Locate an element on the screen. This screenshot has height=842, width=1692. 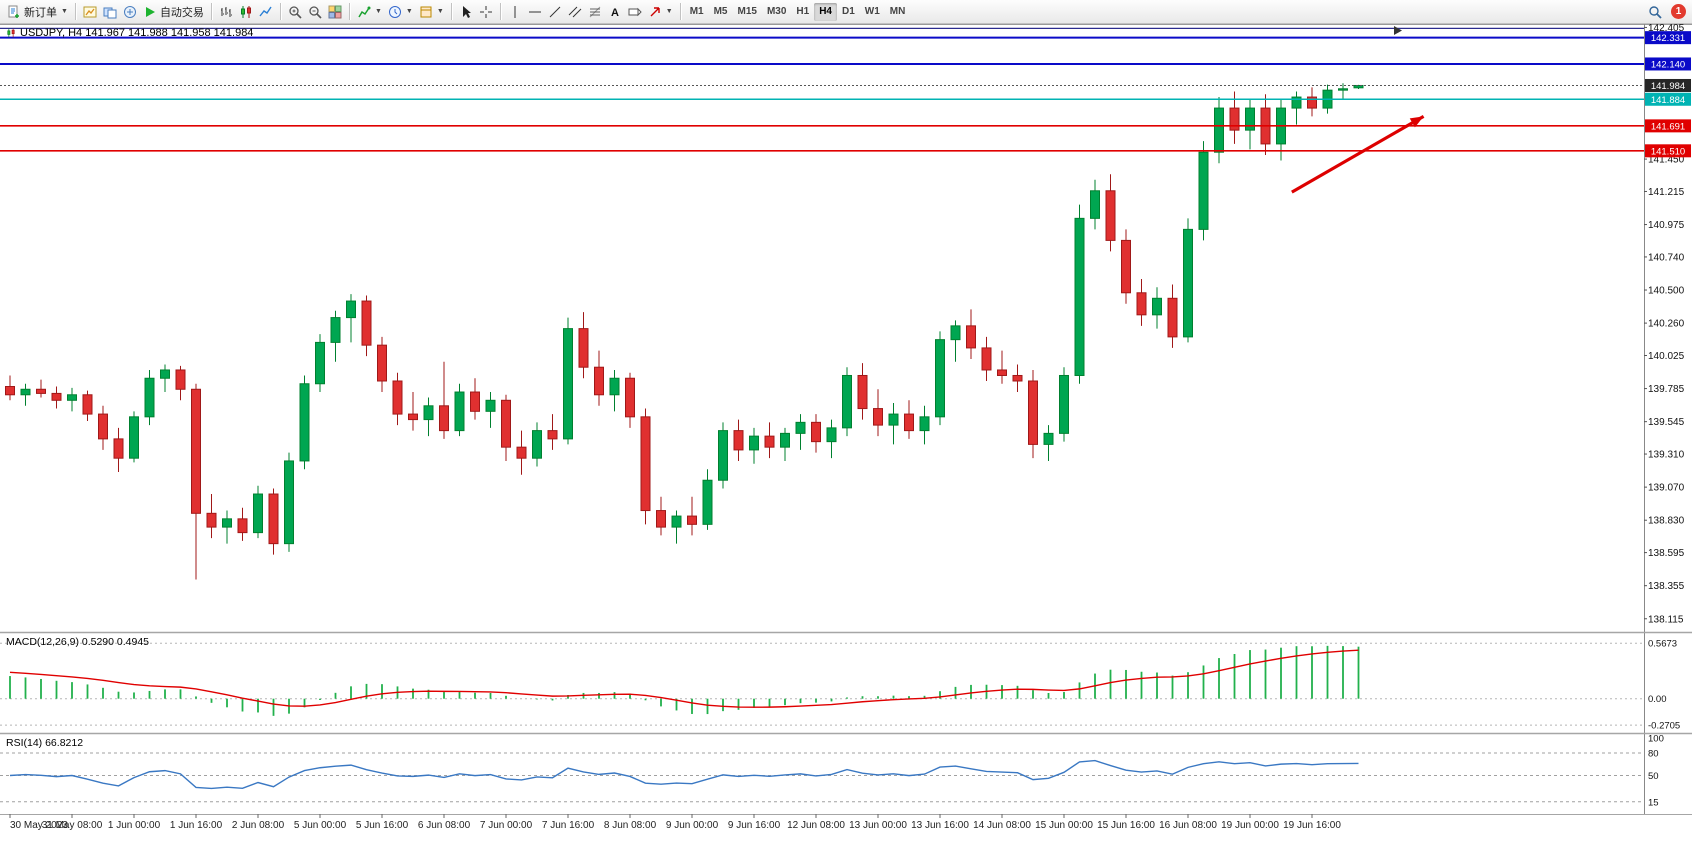
axis-label: 141.984 is located at coordinates (1668, 86).